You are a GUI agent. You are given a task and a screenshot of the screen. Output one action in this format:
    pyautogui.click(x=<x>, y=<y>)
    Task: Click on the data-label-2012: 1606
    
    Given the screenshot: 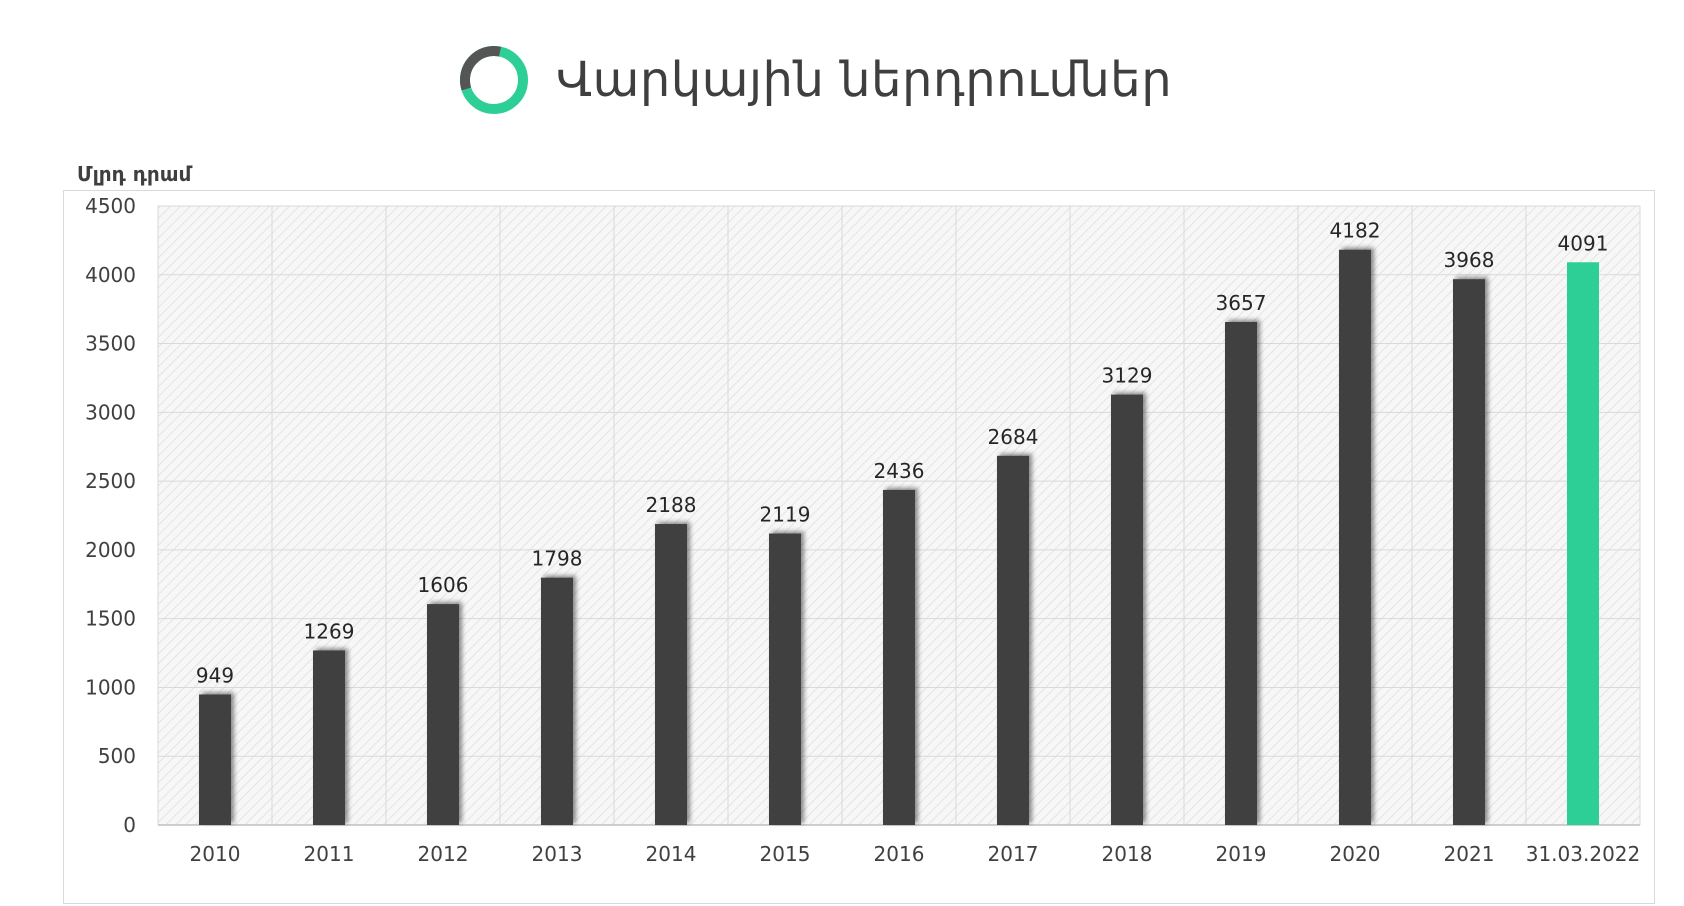 What is the action you would take?
    pyautogui.click(x=443, y=585)
    